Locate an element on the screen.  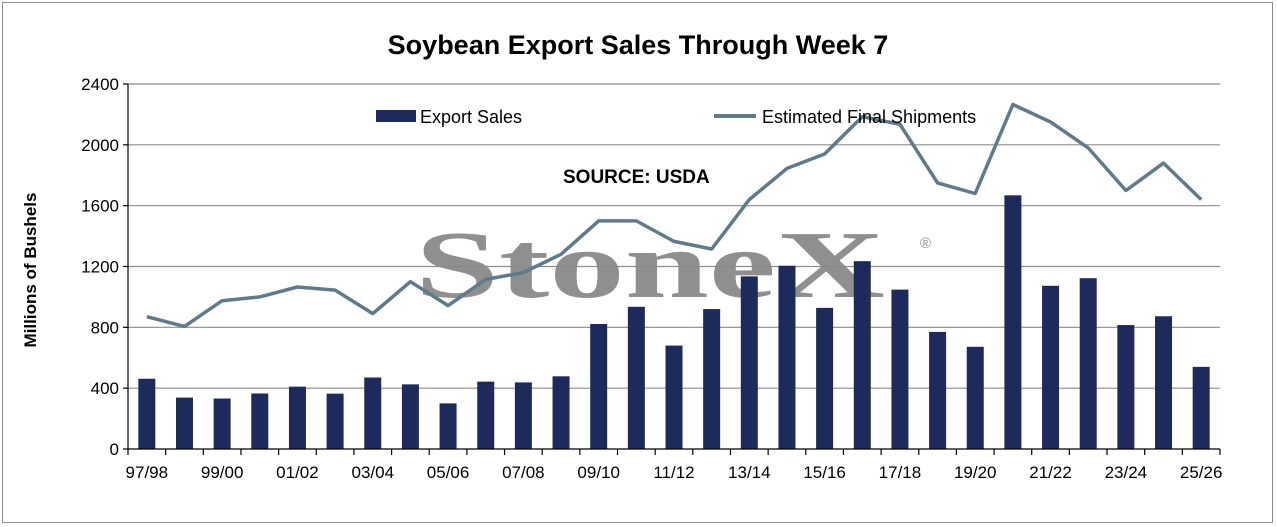
x-tick-label: 13/14 is located at coordinates (749, 472).